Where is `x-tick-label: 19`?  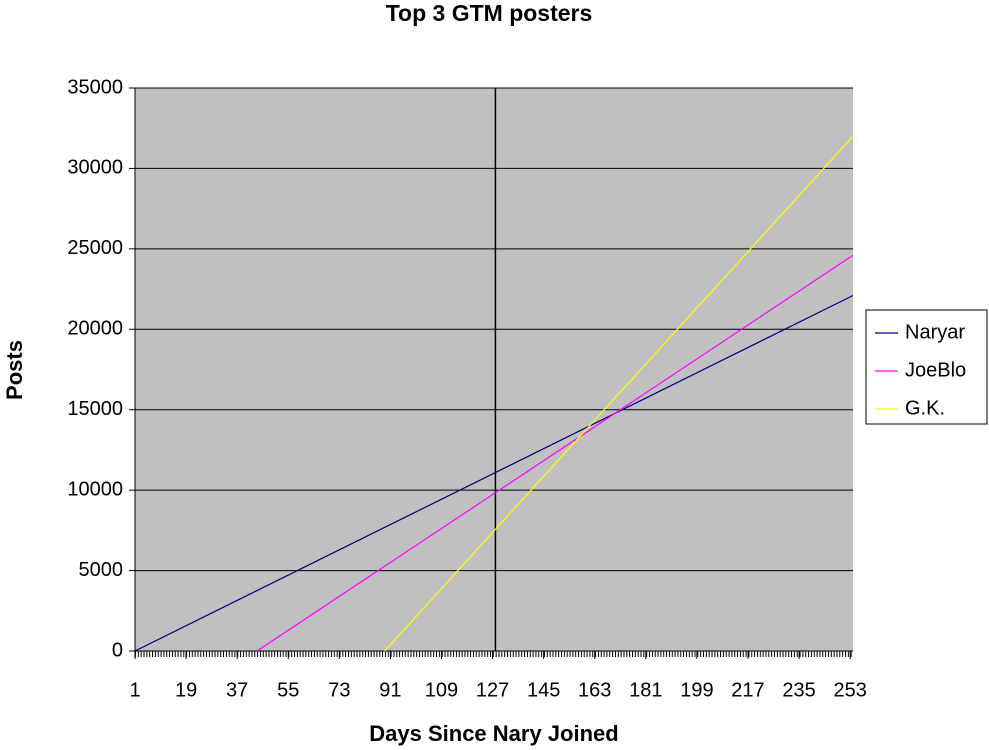 x-tick-label: 19 is located at coordinates (186, 690).